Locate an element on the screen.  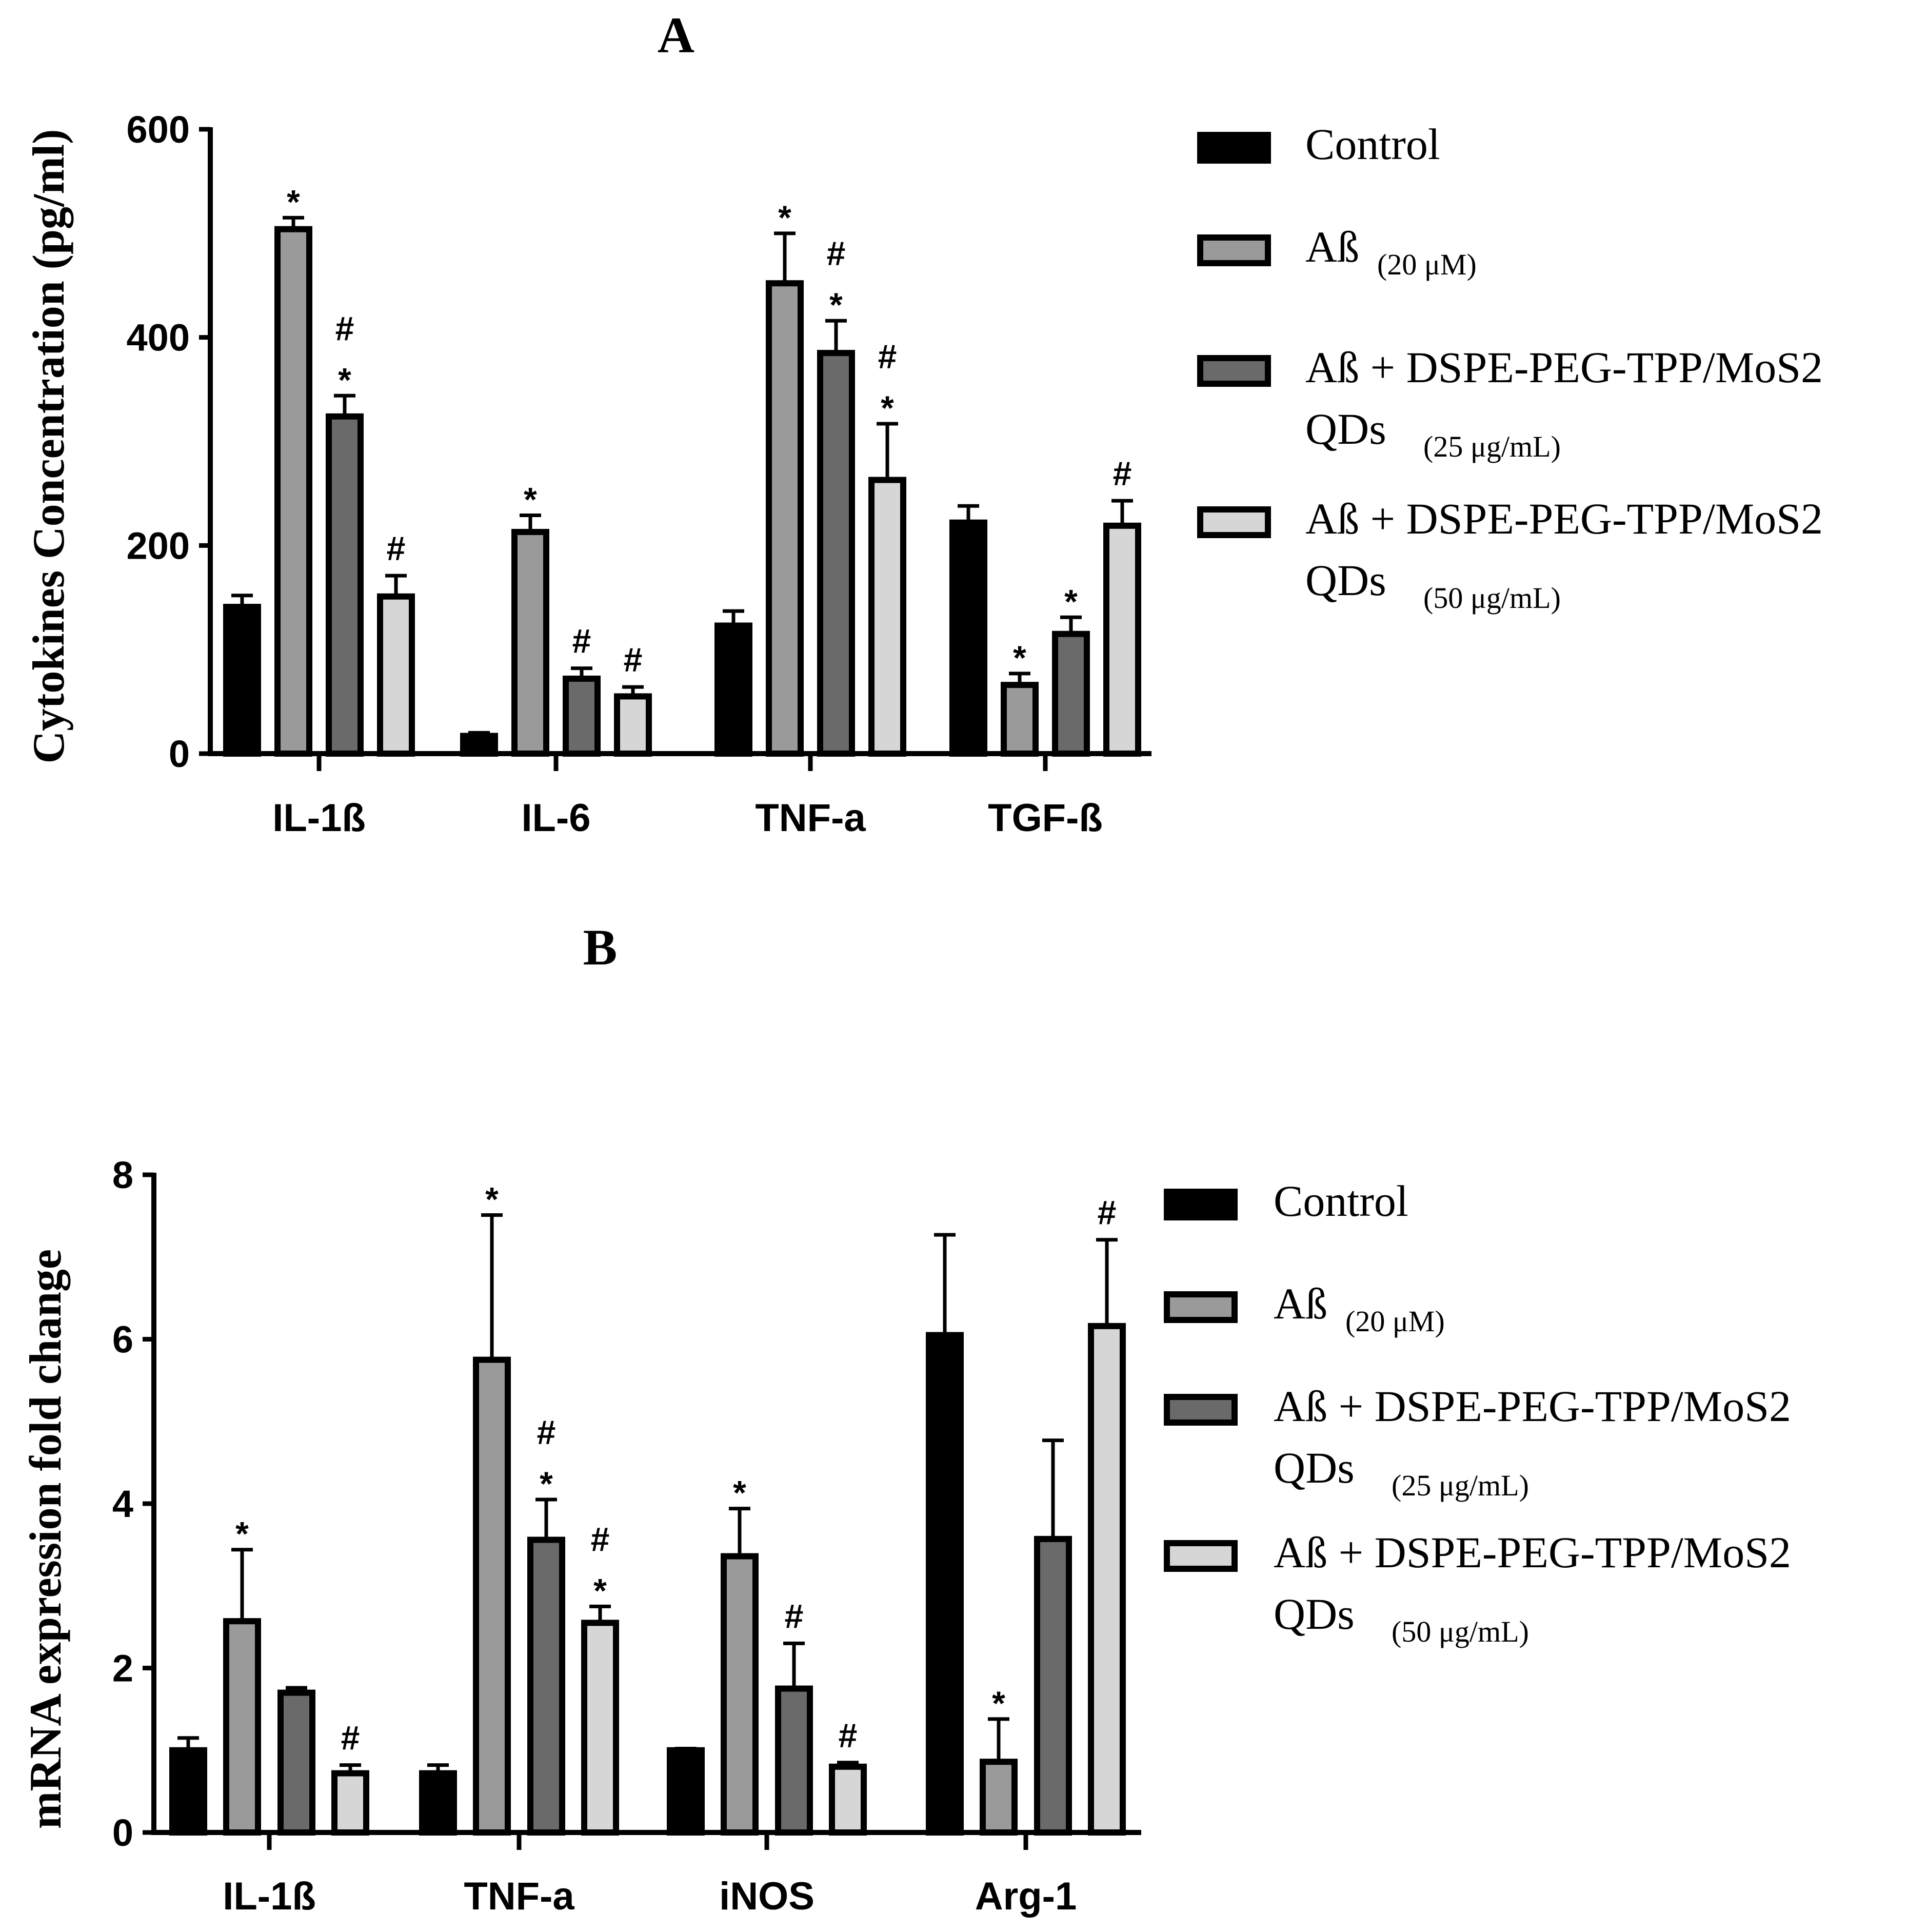
panel-a-y-axis-label: Cytokines Concentration (pg/ml) is located at coordinates (49, 446).